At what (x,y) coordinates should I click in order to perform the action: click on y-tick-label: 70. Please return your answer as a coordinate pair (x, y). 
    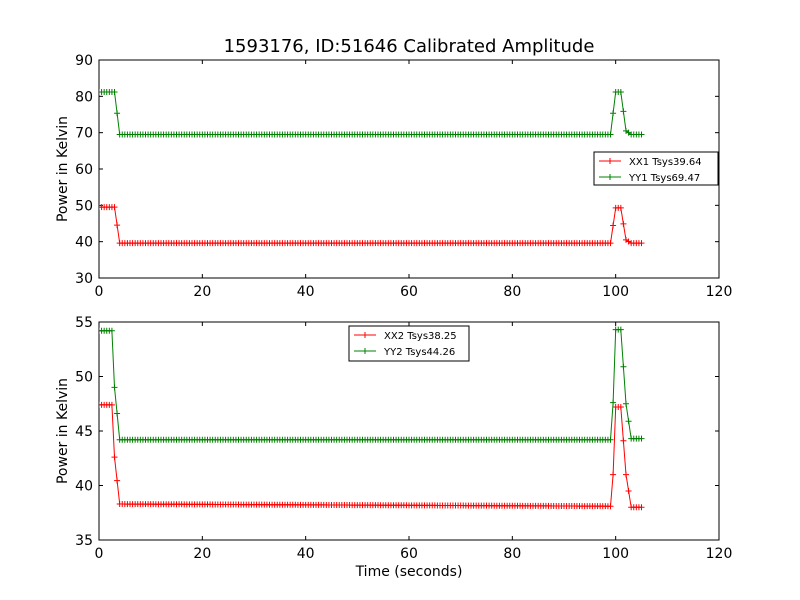
    Looking at the image, I should click on (84, 134).